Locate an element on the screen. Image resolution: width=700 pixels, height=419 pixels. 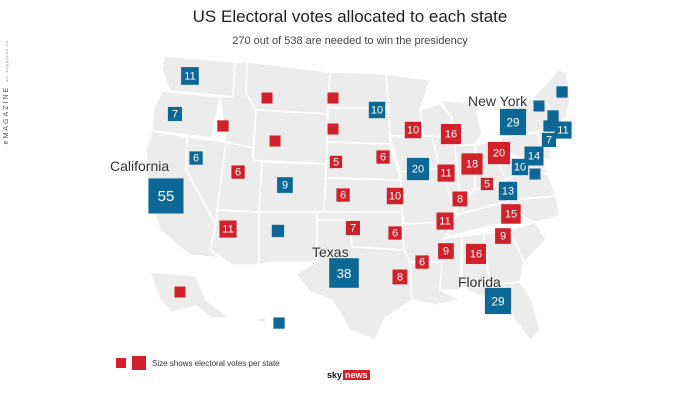
square-ca is located at coordinates (166, 196).